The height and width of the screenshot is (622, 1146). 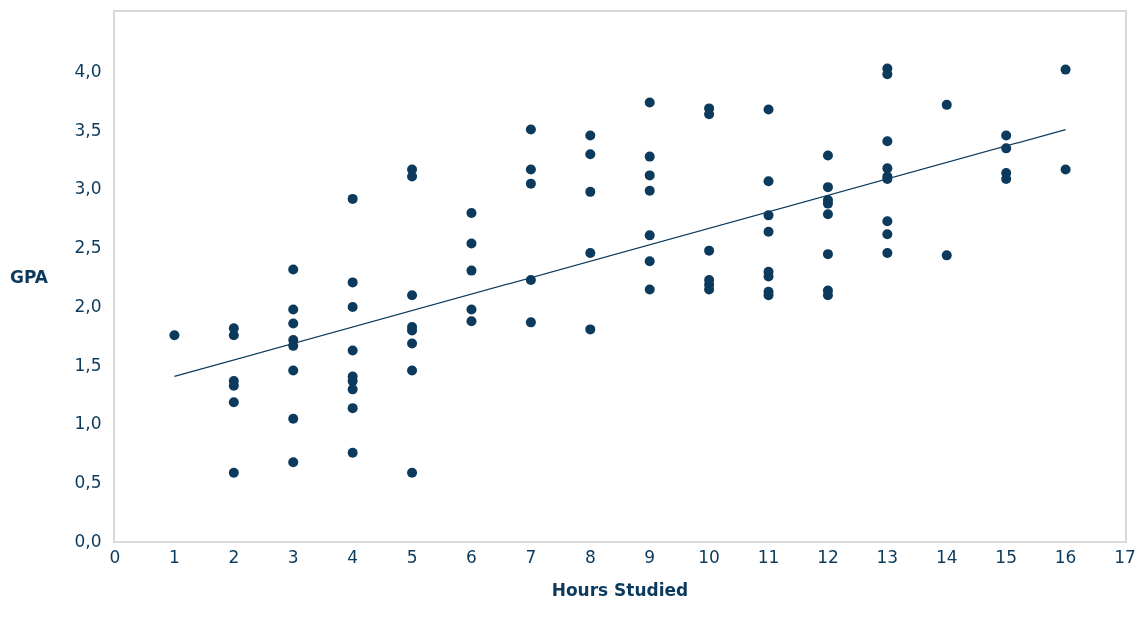 What do you see at coordinates (88, 188) in the screenshot?
I see `y-tick-label: 3,0` at bounding box center [88, 188].